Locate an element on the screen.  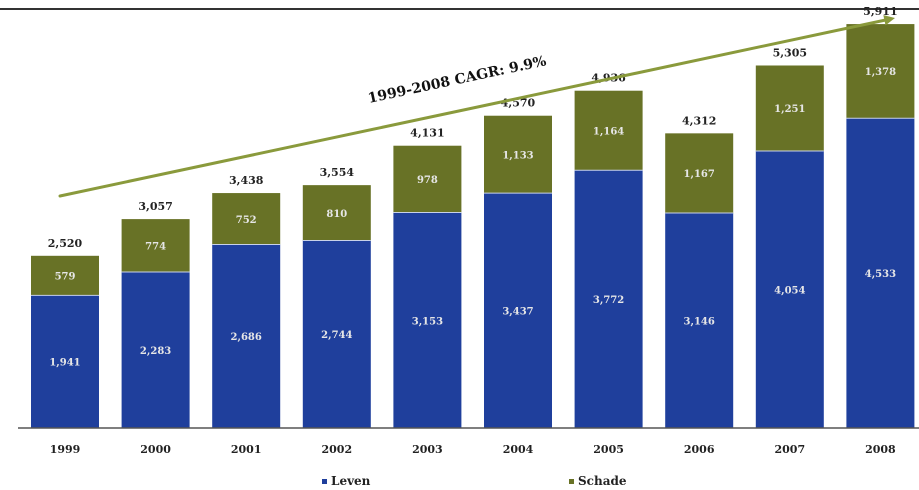
bar-schade-2007 is located at coordinates (789, 108).